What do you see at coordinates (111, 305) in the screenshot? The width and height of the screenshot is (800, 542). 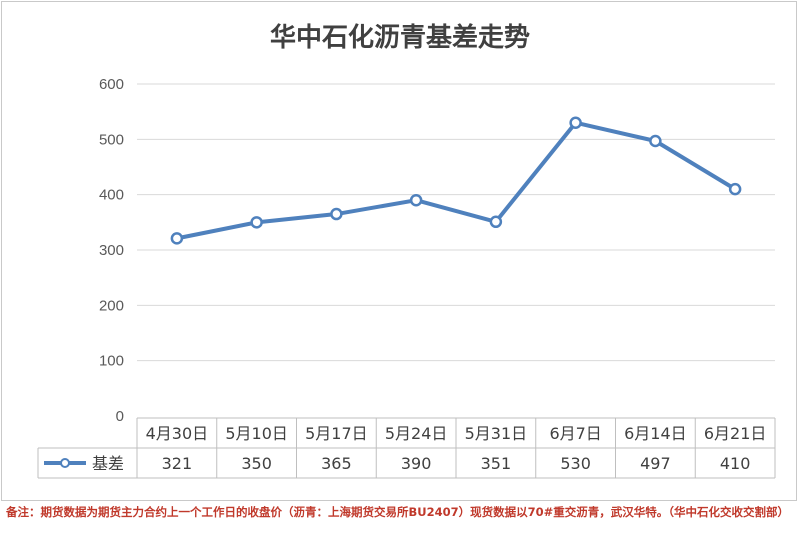 I see `y-tick-label: 200` at bounding box center [111, 305].